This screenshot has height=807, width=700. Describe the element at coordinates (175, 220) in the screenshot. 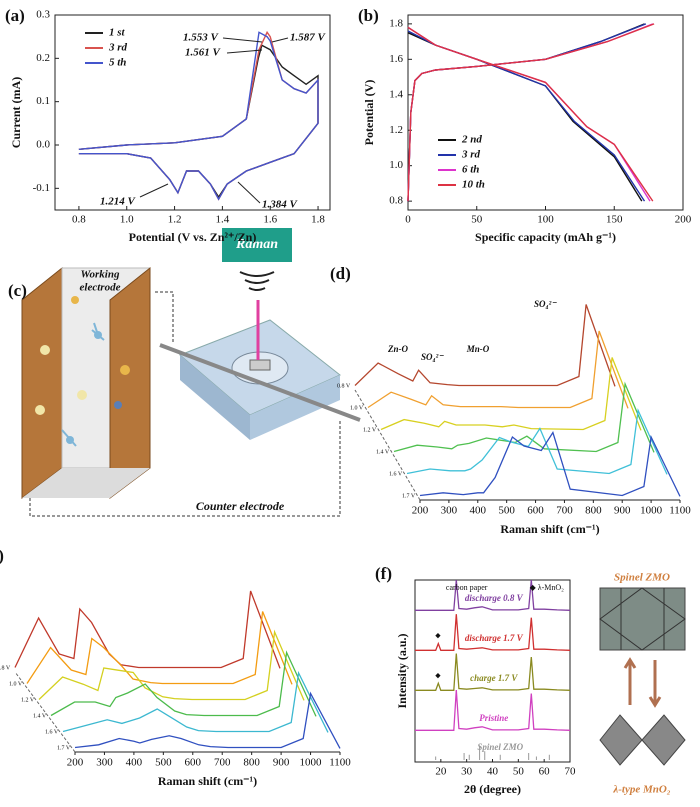

I see `x-tick-label: 1.2` at that location.